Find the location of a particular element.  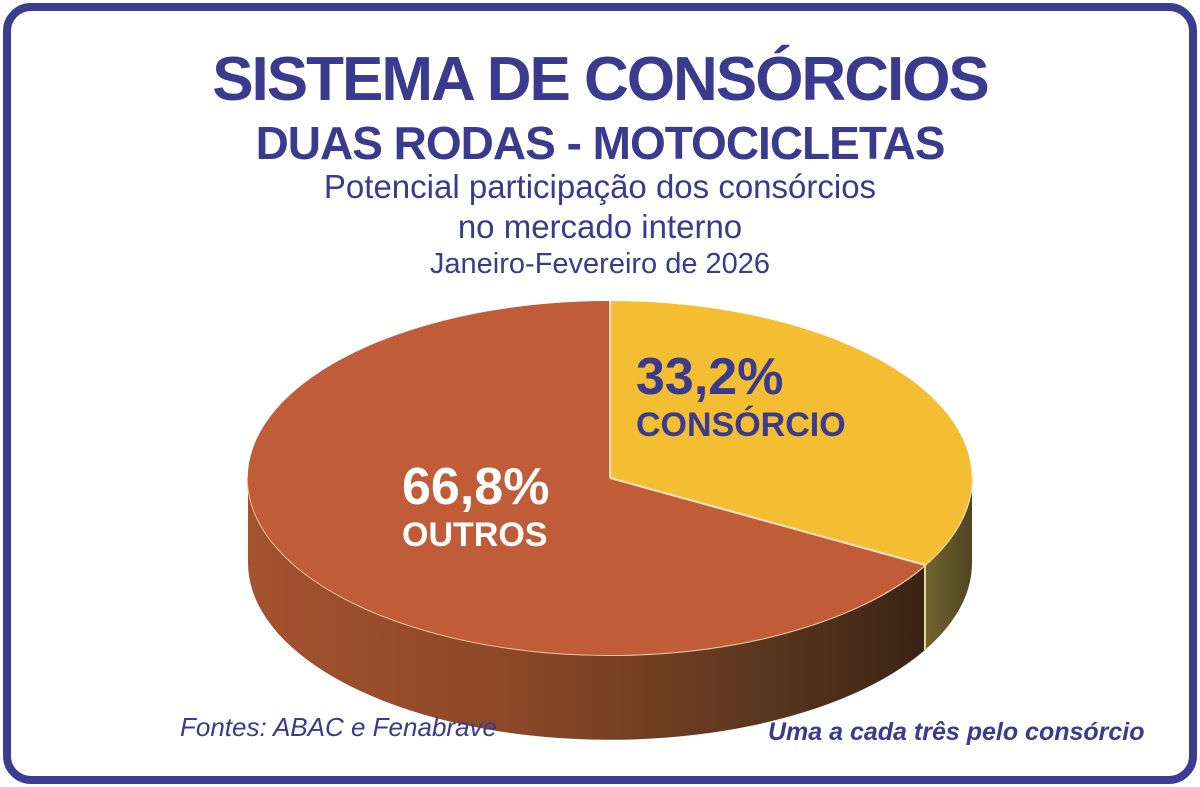

pie-side-consorcio is located at coordinates (948, 564).